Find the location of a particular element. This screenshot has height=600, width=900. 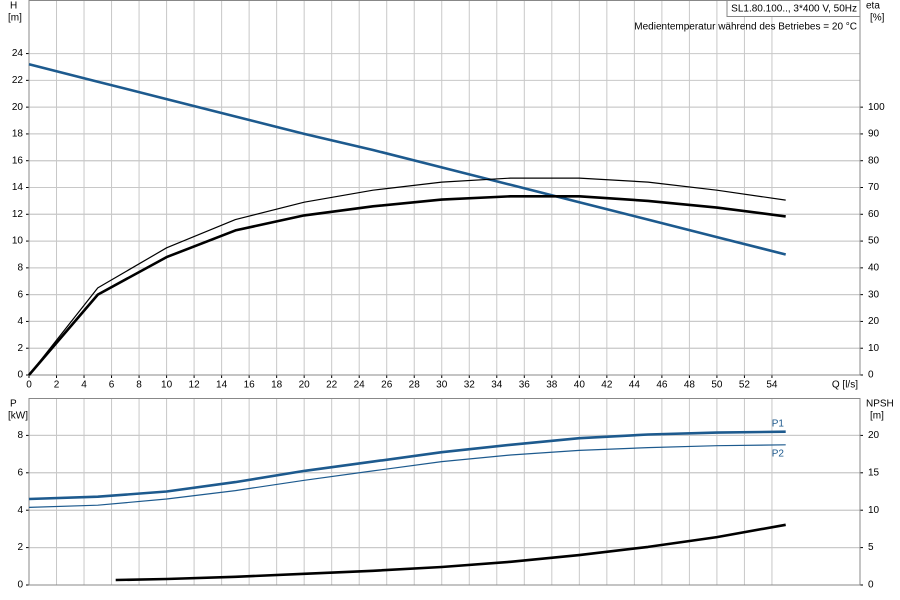

x-tick-label: 10 is located at coordinates (167, 385).